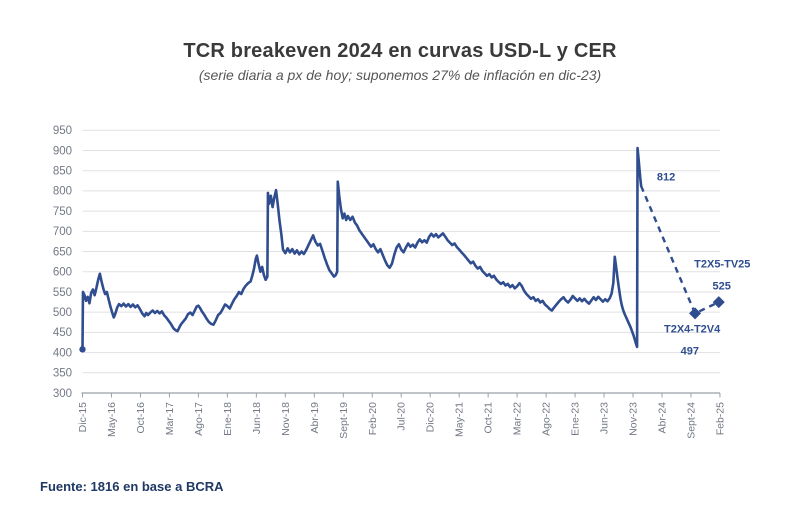 The height and width of the screenshot is (523, 800). Describe the element at coordinates (62, 232) in the screenshot. I see `y-tick-label: 700` at that location.